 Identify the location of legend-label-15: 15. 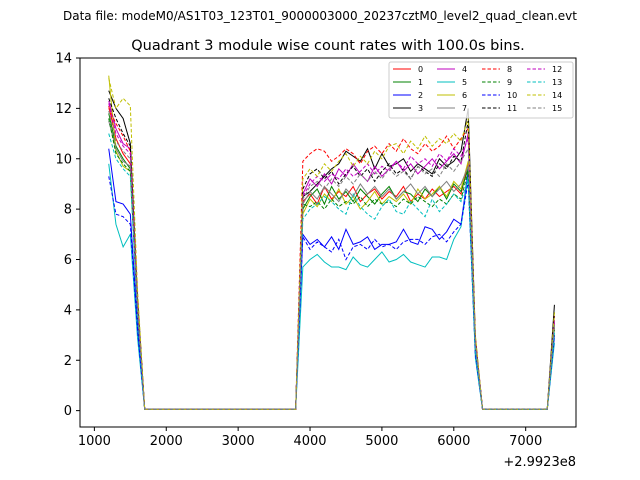
(557, 108).